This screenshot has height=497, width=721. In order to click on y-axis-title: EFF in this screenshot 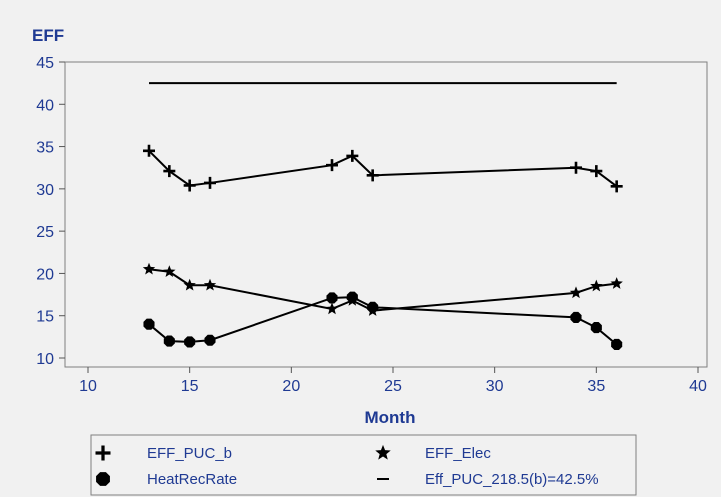, I will do `click(48, 35)`.